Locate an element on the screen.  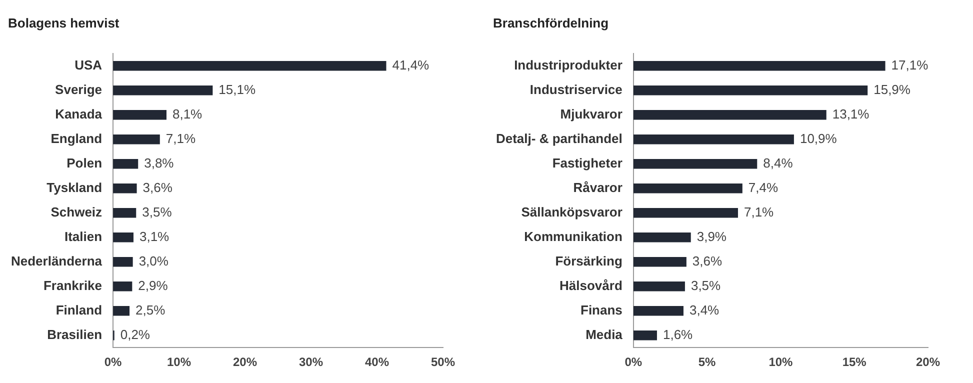
data-label: 10,9% is located at coordinates (819, 138).